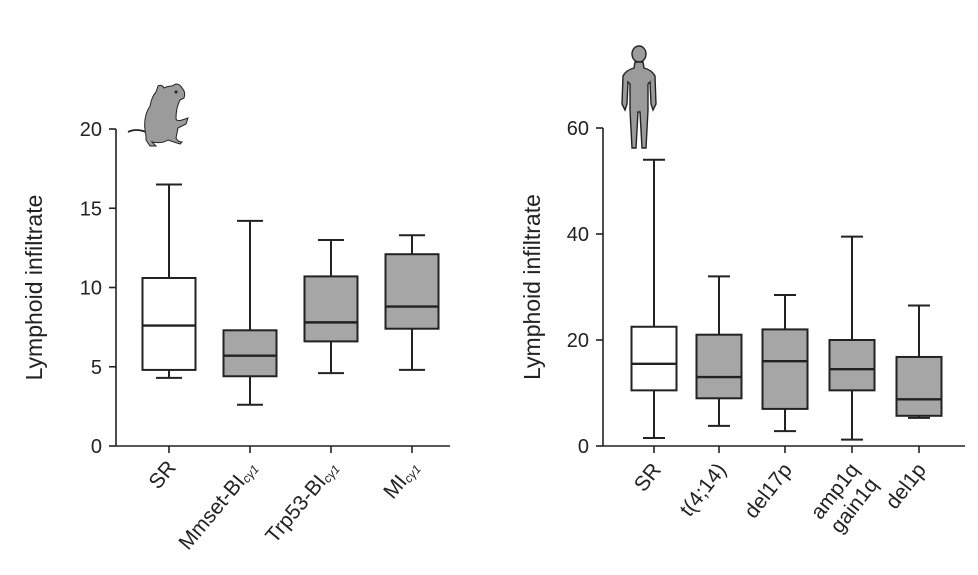  Describe the element at coordinates (639, 97) in the screenshot. I see `human-silhouette-icon` at that location.